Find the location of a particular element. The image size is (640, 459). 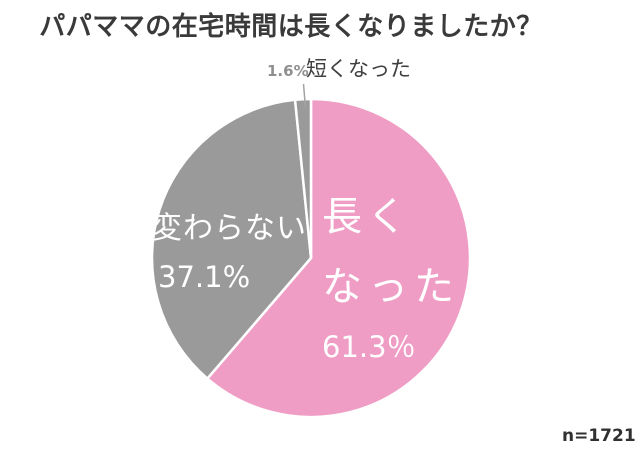

slice-label-longer-line1: 長く is located at coordinates (367, 217).